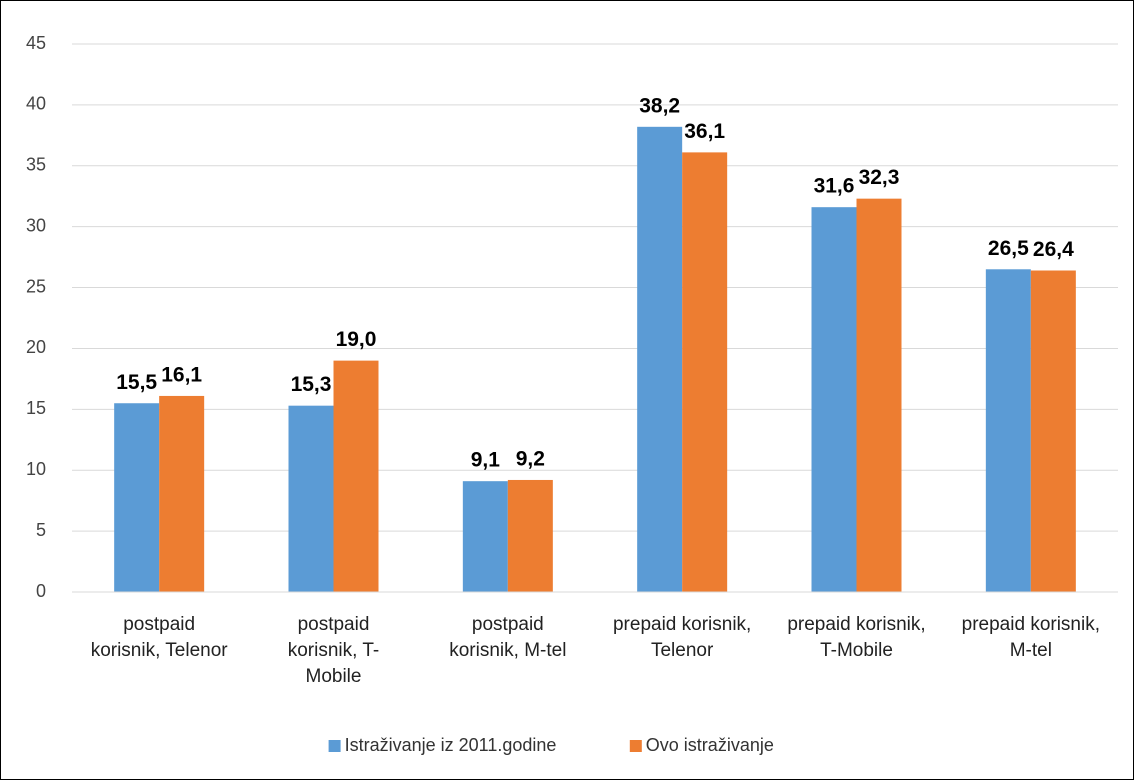  Describe the element at coordinates (682, 637) in the screenshot. I see `x-tick-label: prepaid korisnik, Telenor` at that location.